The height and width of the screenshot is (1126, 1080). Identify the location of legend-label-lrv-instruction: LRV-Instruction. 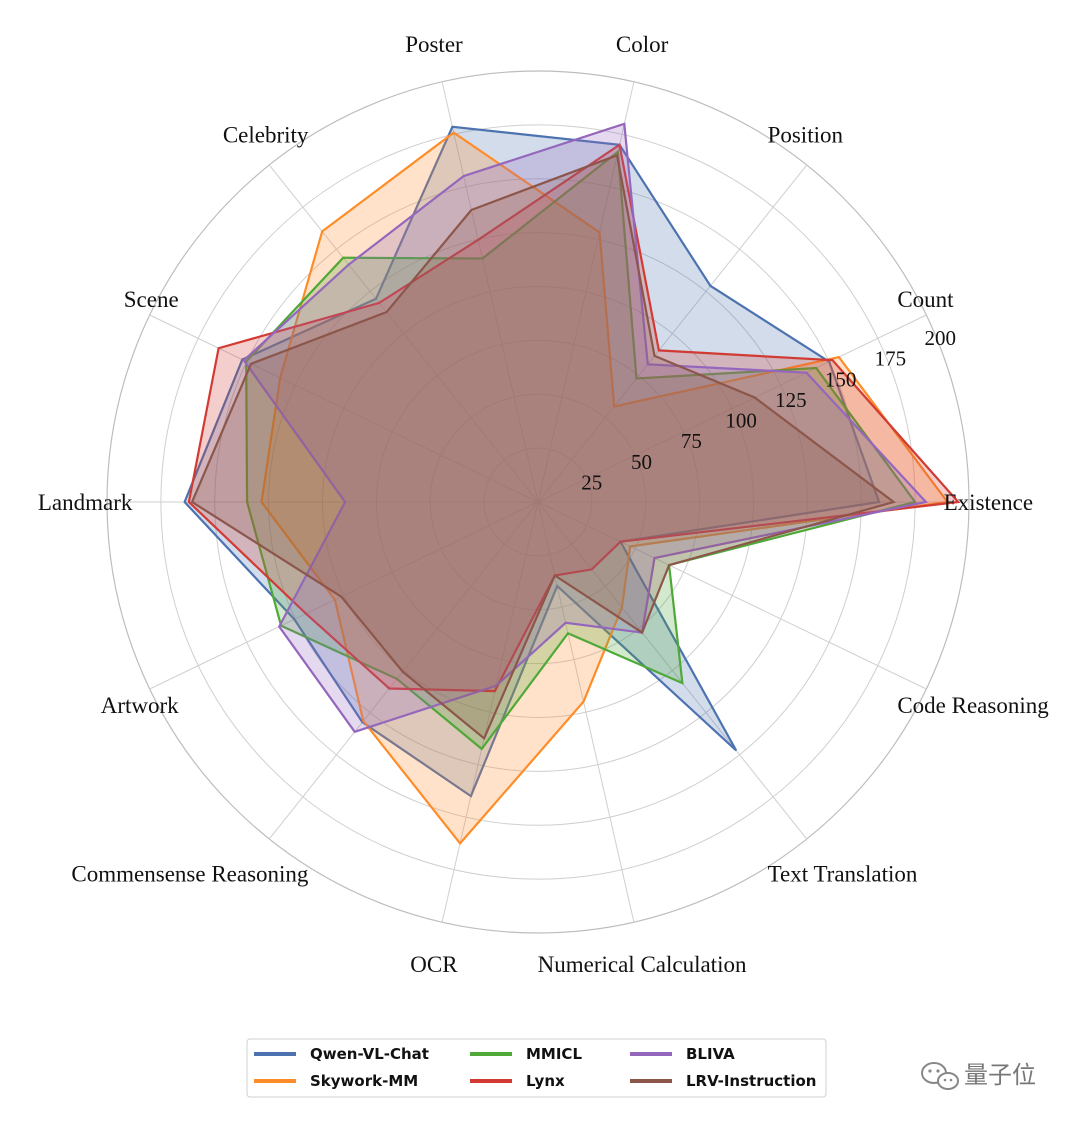
(751, 1081).